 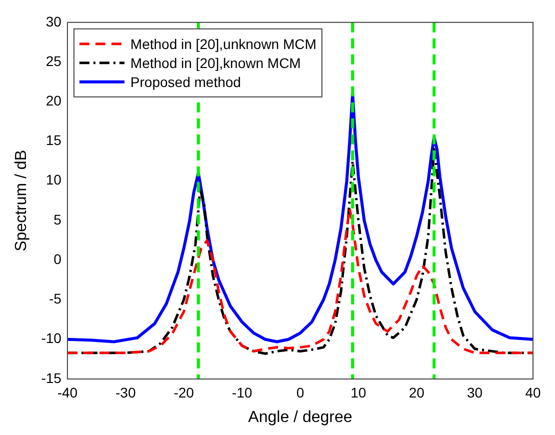 What do you see at coordinates (184, 392) in the screenshot?
I see `x-tick-label: -20` at bounding box center [184, 392].